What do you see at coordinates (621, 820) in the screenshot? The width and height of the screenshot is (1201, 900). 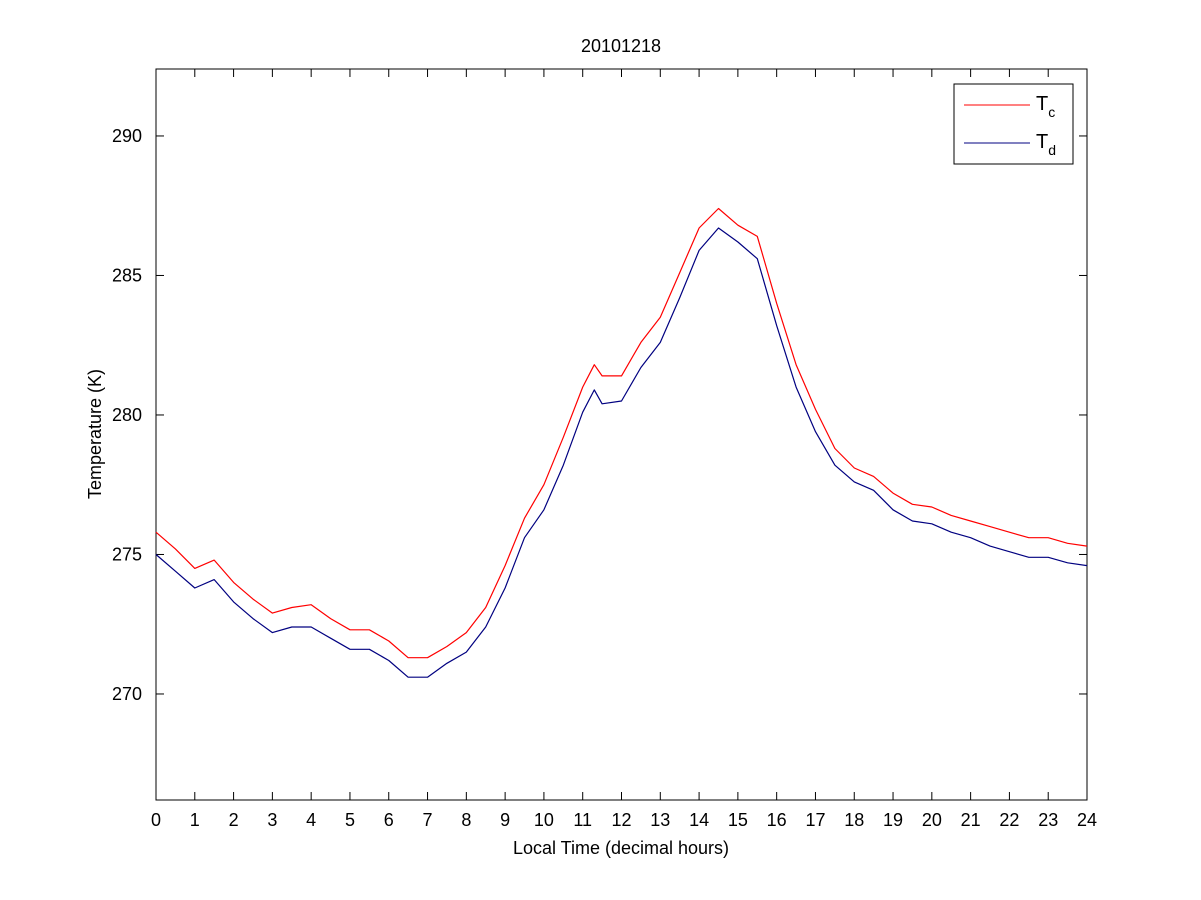 I see `x-tick-label: 12` at bounding box center [621, 820].